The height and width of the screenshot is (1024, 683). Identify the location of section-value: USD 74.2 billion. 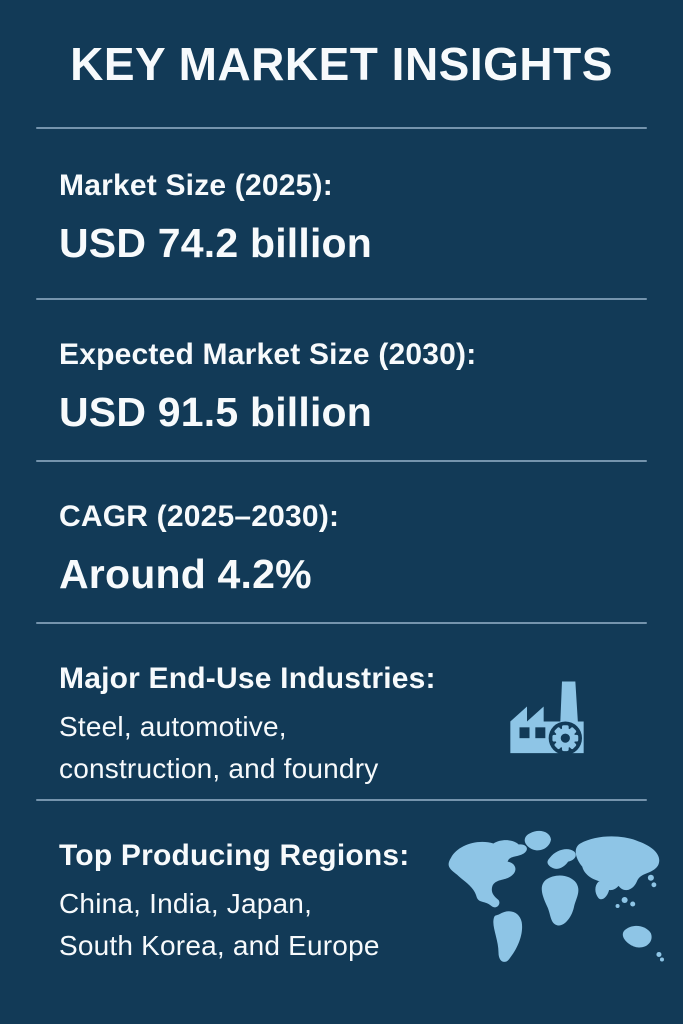
(216, 243).